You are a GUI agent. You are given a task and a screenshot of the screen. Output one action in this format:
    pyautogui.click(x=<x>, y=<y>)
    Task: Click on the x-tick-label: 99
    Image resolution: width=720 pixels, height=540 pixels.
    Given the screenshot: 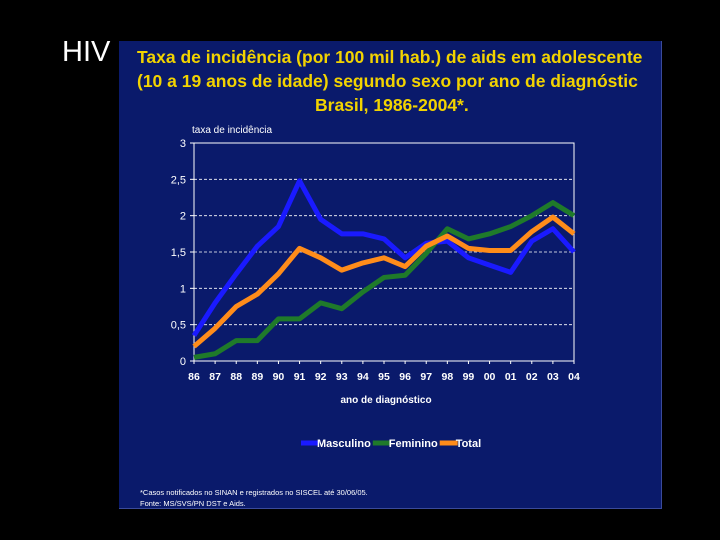 What is the action you would take?
    pyautogui.click(x=469, y=377)
    